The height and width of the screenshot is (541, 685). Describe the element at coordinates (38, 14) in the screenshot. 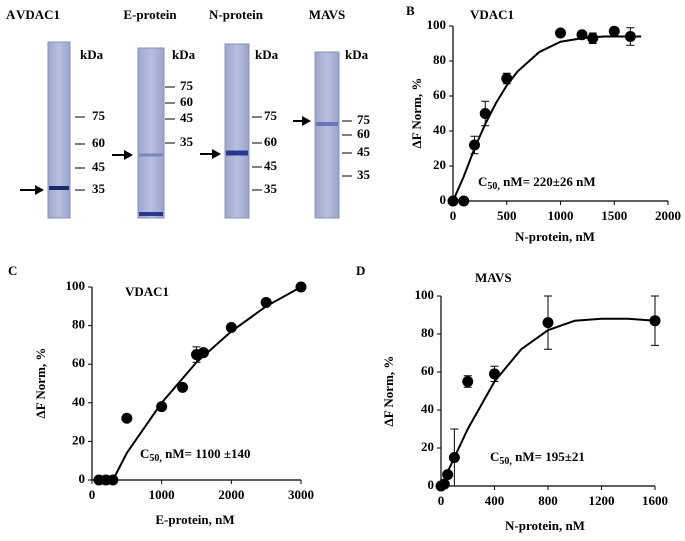

I see `lane-title: VDAC1` at that location.